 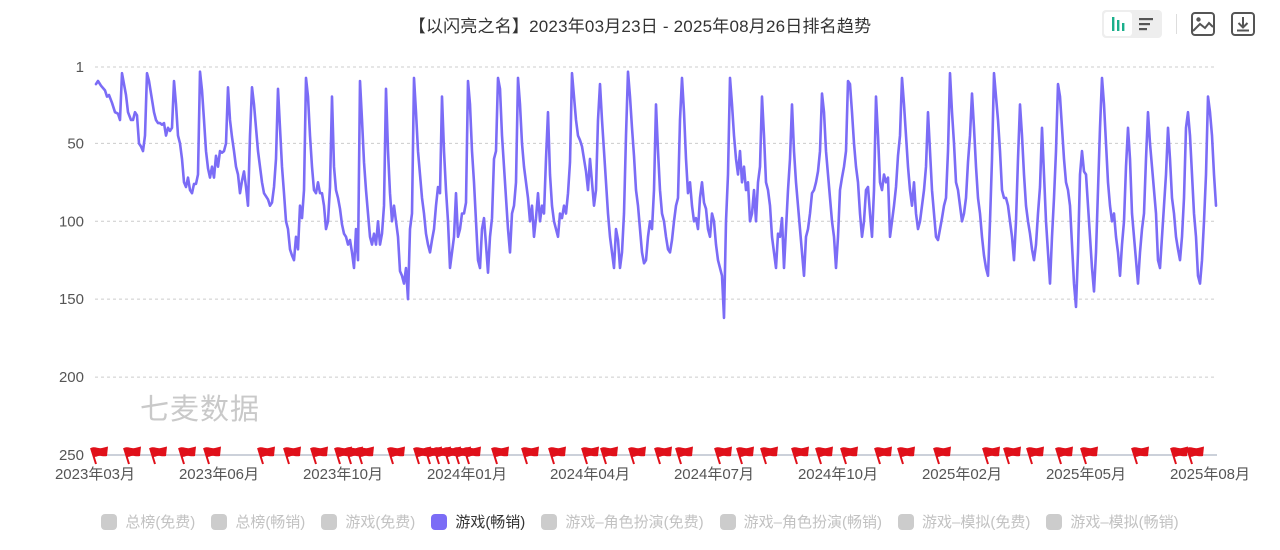 I want to click on legend-label: 游戏–模拟(免费), so click(x=976, y=522).